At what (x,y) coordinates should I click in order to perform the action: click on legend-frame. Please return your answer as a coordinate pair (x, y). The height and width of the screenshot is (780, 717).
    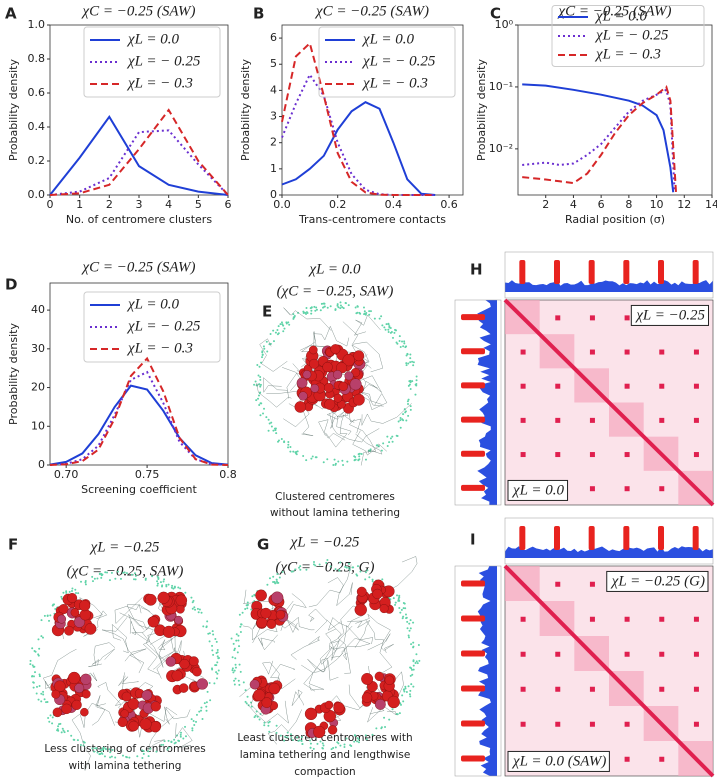
    Looking at the image, I should click on (152, 62).